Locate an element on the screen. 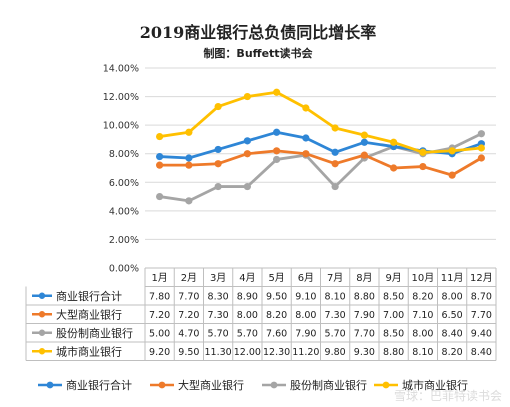 The image size is (510, 407). table-cell: 7.60 is located at coordinates (276, 333).